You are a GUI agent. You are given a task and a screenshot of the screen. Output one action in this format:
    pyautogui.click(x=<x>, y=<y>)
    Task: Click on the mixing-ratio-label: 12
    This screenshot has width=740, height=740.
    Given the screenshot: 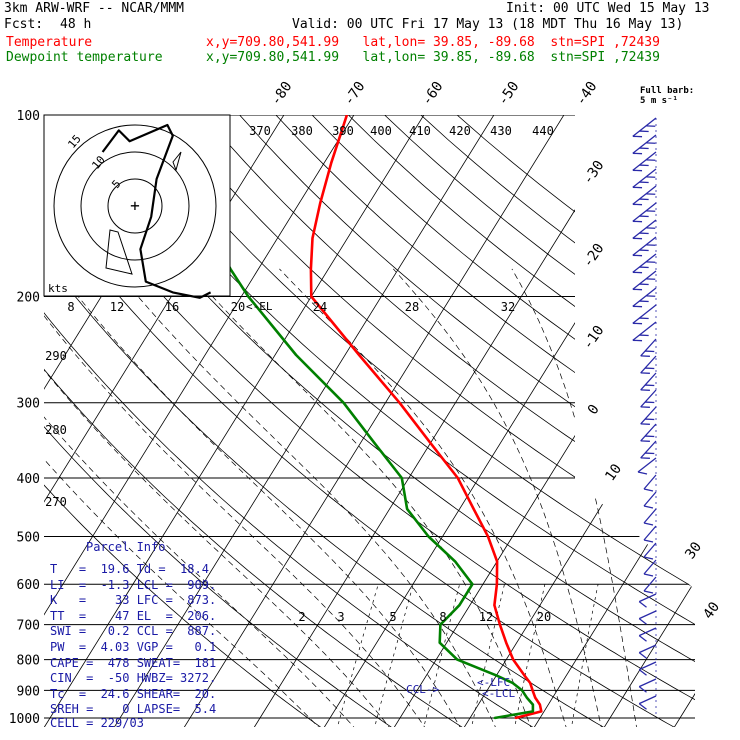 What is the action you would take?
    pyautogui.click(x=486, y=617)
    